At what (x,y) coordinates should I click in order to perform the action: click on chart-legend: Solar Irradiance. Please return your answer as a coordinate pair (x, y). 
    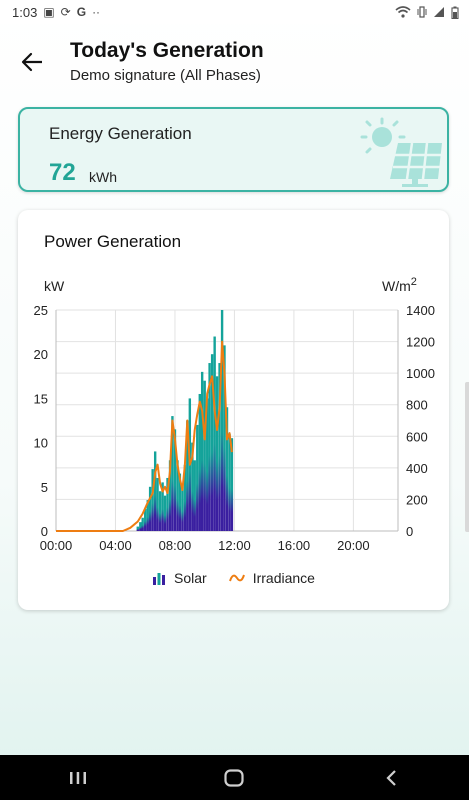
    Looking at the image, I should click on (233, 578).